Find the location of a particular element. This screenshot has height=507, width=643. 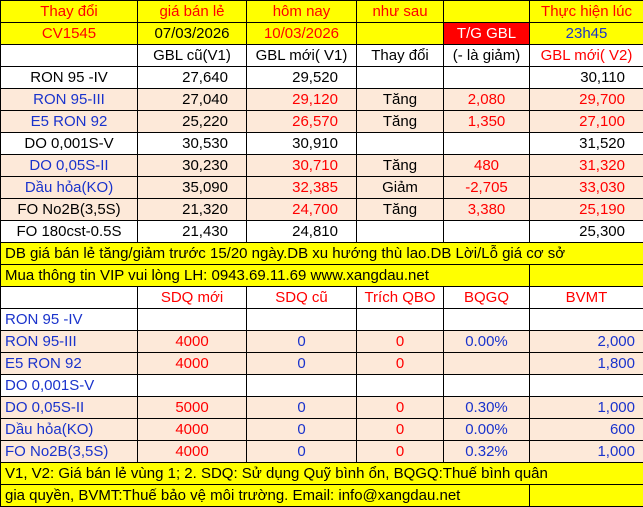

price-row: FO 180cst-0.5S 21,430 24,810 25,300 is located at coordinates (321, 231).